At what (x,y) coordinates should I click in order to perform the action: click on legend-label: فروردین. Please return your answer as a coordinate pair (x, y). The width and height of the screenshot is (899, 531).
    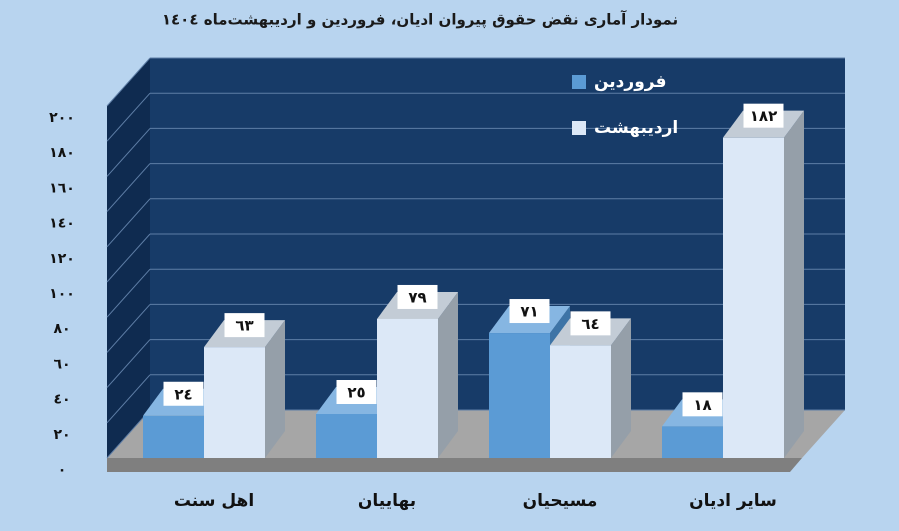
    Looking at the image, I should click on (630, 82).